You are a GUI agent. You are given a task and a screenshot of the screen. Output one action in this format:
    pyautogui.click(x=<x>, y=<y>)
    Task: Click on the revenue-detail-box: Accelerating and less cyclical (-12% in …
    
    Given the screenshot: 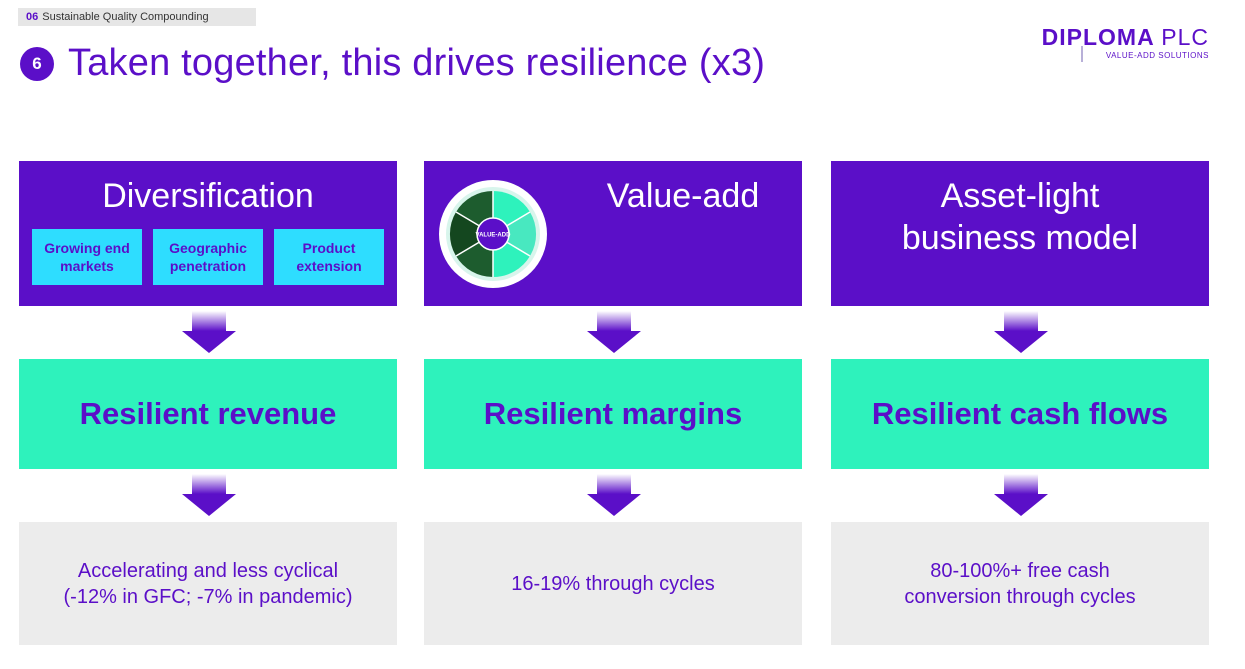 What is the action you would take?
    pyautogui.click(x=208, y=583)
    